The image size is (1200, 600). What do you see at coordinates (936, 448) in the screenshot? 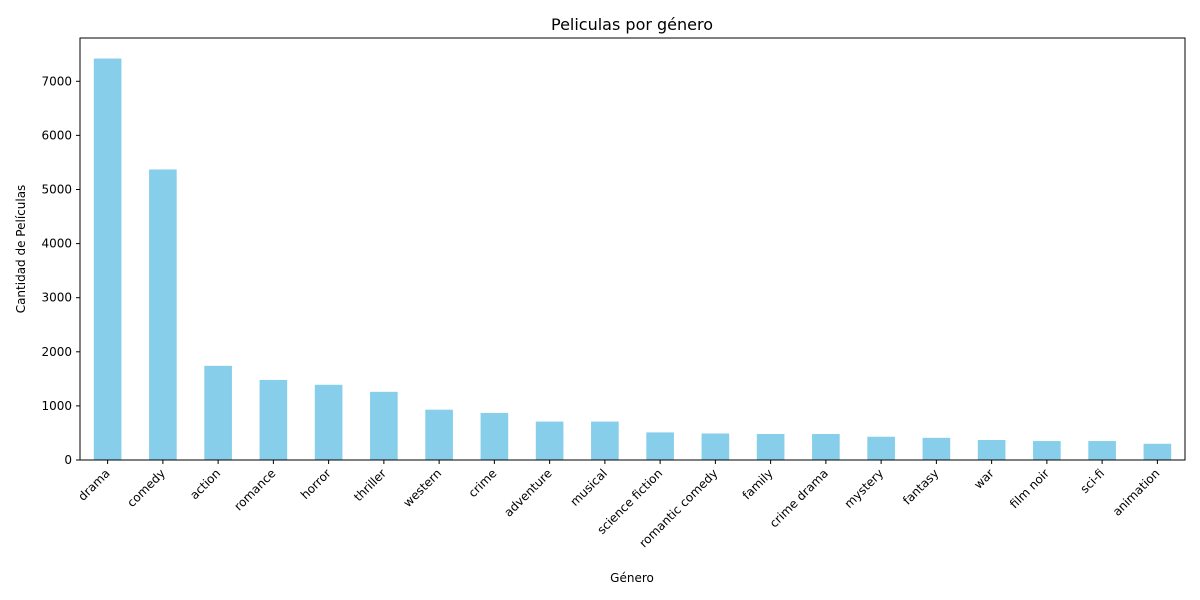
I see `bar-fantasy` at bounding box center [936, 448].